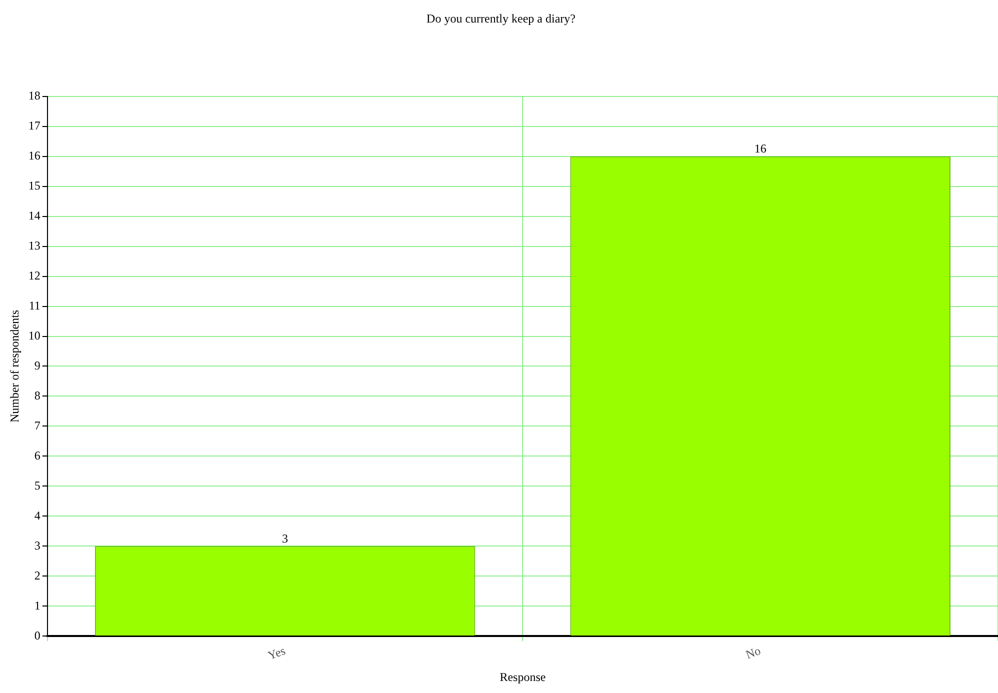 Image resolution: width=998 pixels, height=693 pixels. Describe the element at coordinates (34, 335) in the screenshot. I see `y-tick-label: 10` at that location.